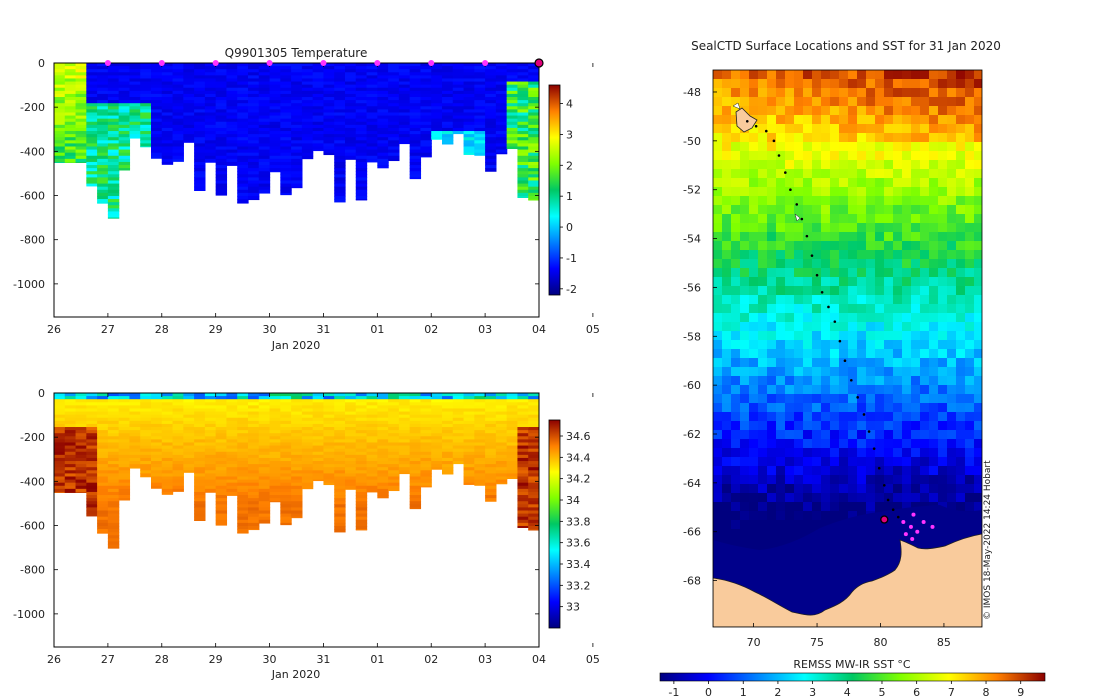  What do you see at coordinates (269, 63) in the screenshot?
I see `profile-marker` at bounding box center [269, 63].